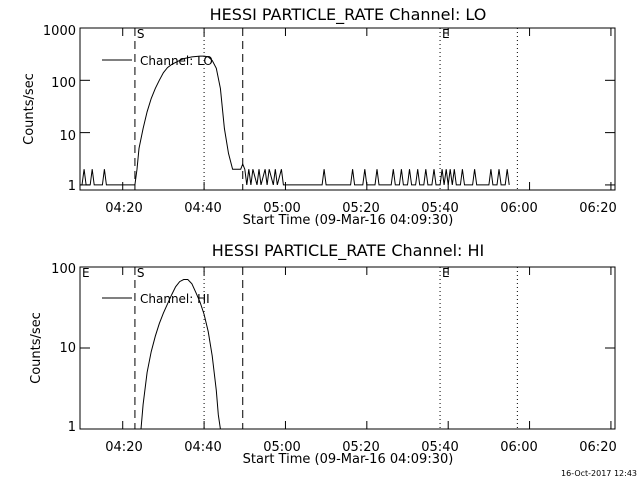 The height and width of the screenshot is (485, 640). Describe the element at coordinates (175, 299) in the screenshot. I see `legend-label: Channel: HI` at that location.